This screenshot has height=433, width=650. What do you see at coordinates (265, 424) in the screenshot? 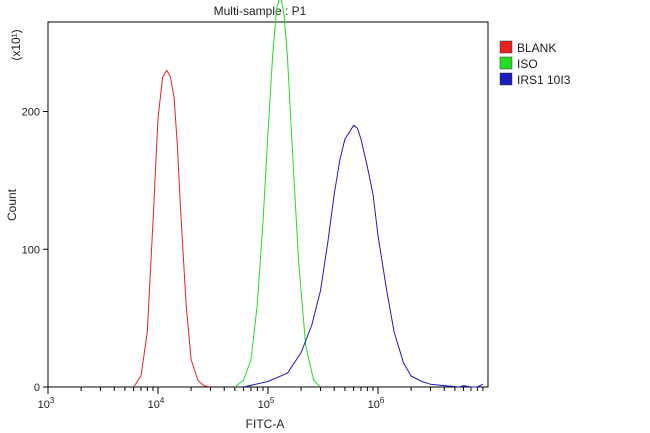
I see `x-axis-label: FITC-A` at bounding box center [265, 424].